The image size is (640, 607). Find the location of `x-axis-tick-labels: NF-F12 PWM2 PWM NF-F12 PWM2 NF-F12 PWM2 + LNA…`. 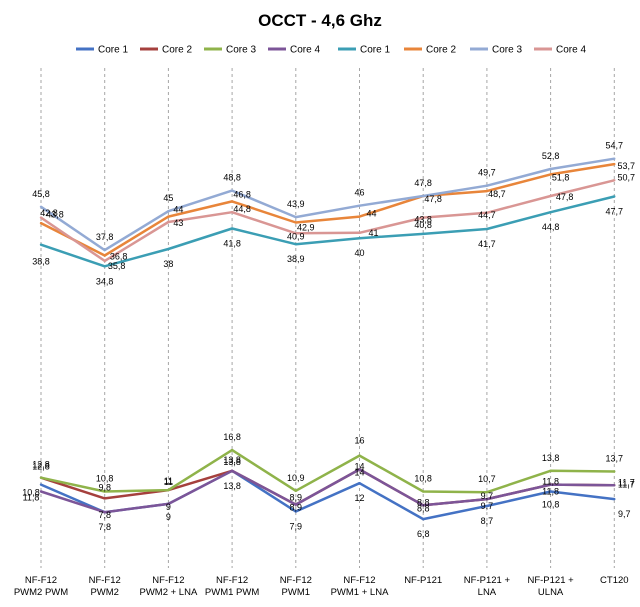

x-axis-tick-labels: NF-F12 PWM2 PWM NF-F12 PWM2 NF-F12 PWM2 + LNA… is located at coordinates (321, 586).